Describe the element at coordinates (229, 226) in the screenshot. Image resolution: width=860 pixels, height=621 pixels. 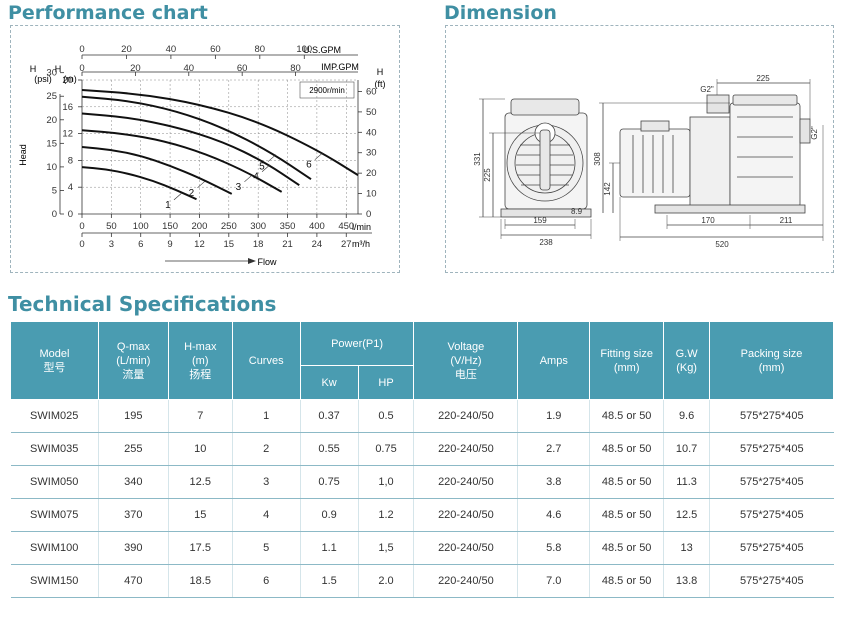
I see `lmin-tick-label: 250` at that location.